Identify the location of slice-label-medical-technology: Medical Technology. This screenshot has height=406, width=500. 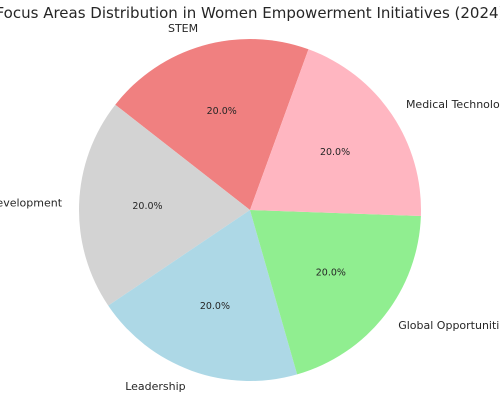
(453, 104).